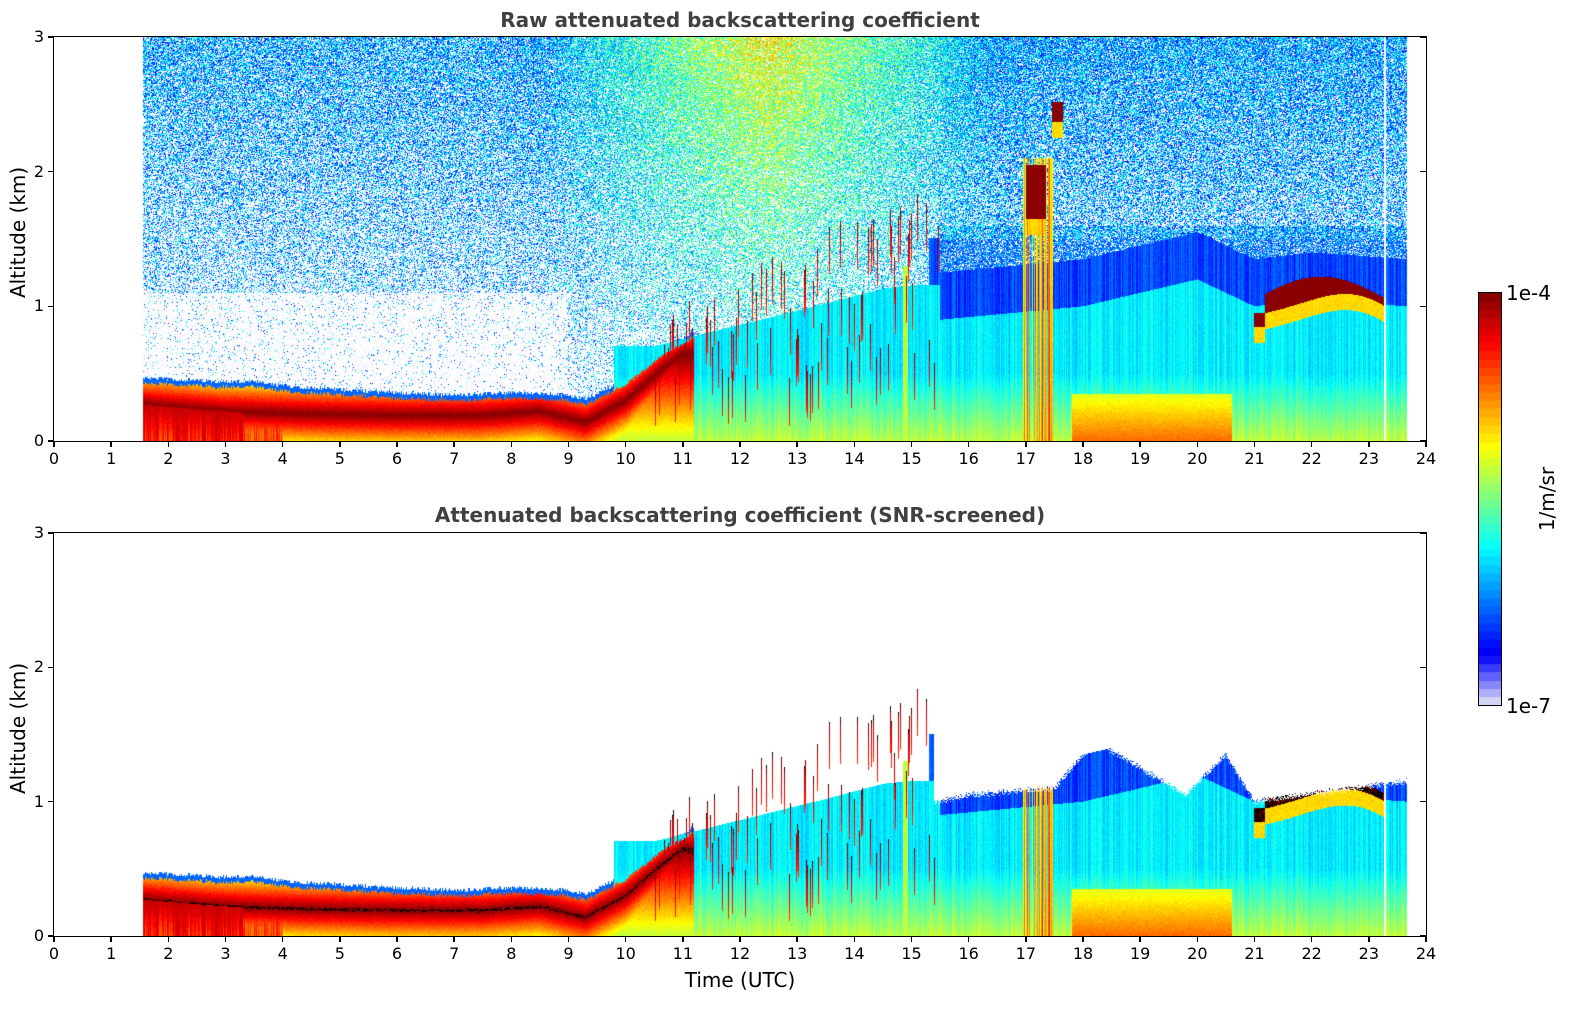  I want to click on x-tick-label: 6, so click(397, 953).